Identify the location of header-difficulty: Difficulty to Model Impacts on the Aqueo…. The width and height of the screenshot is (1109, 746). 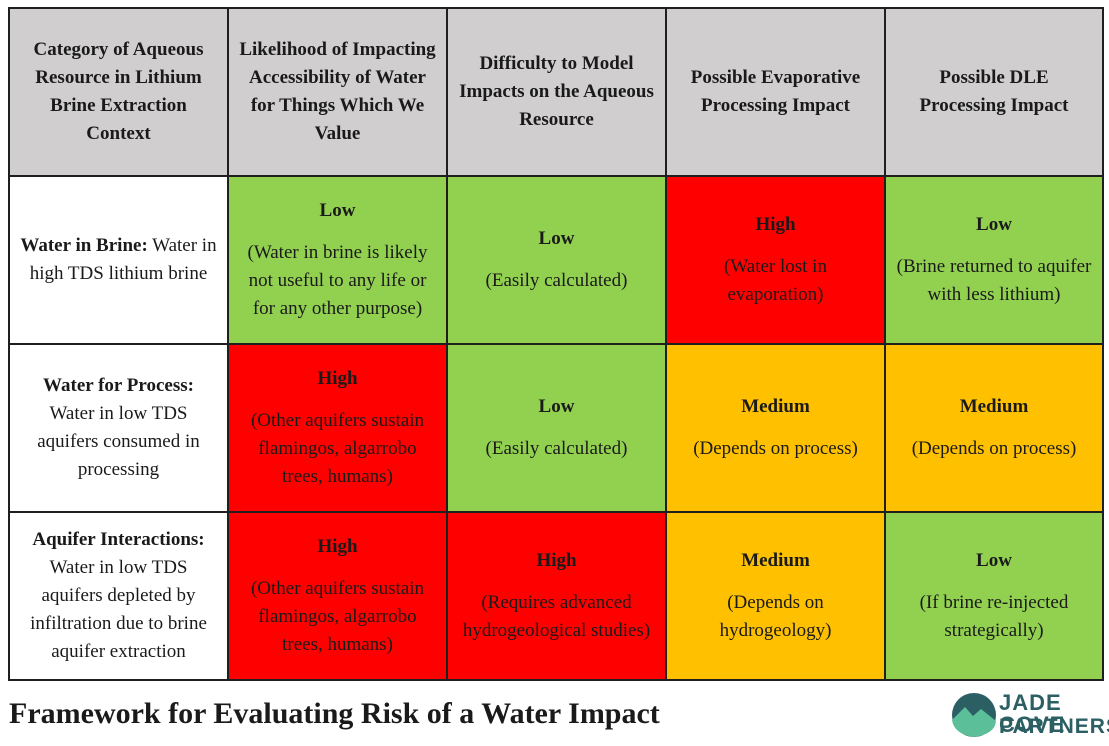
(556, 92).